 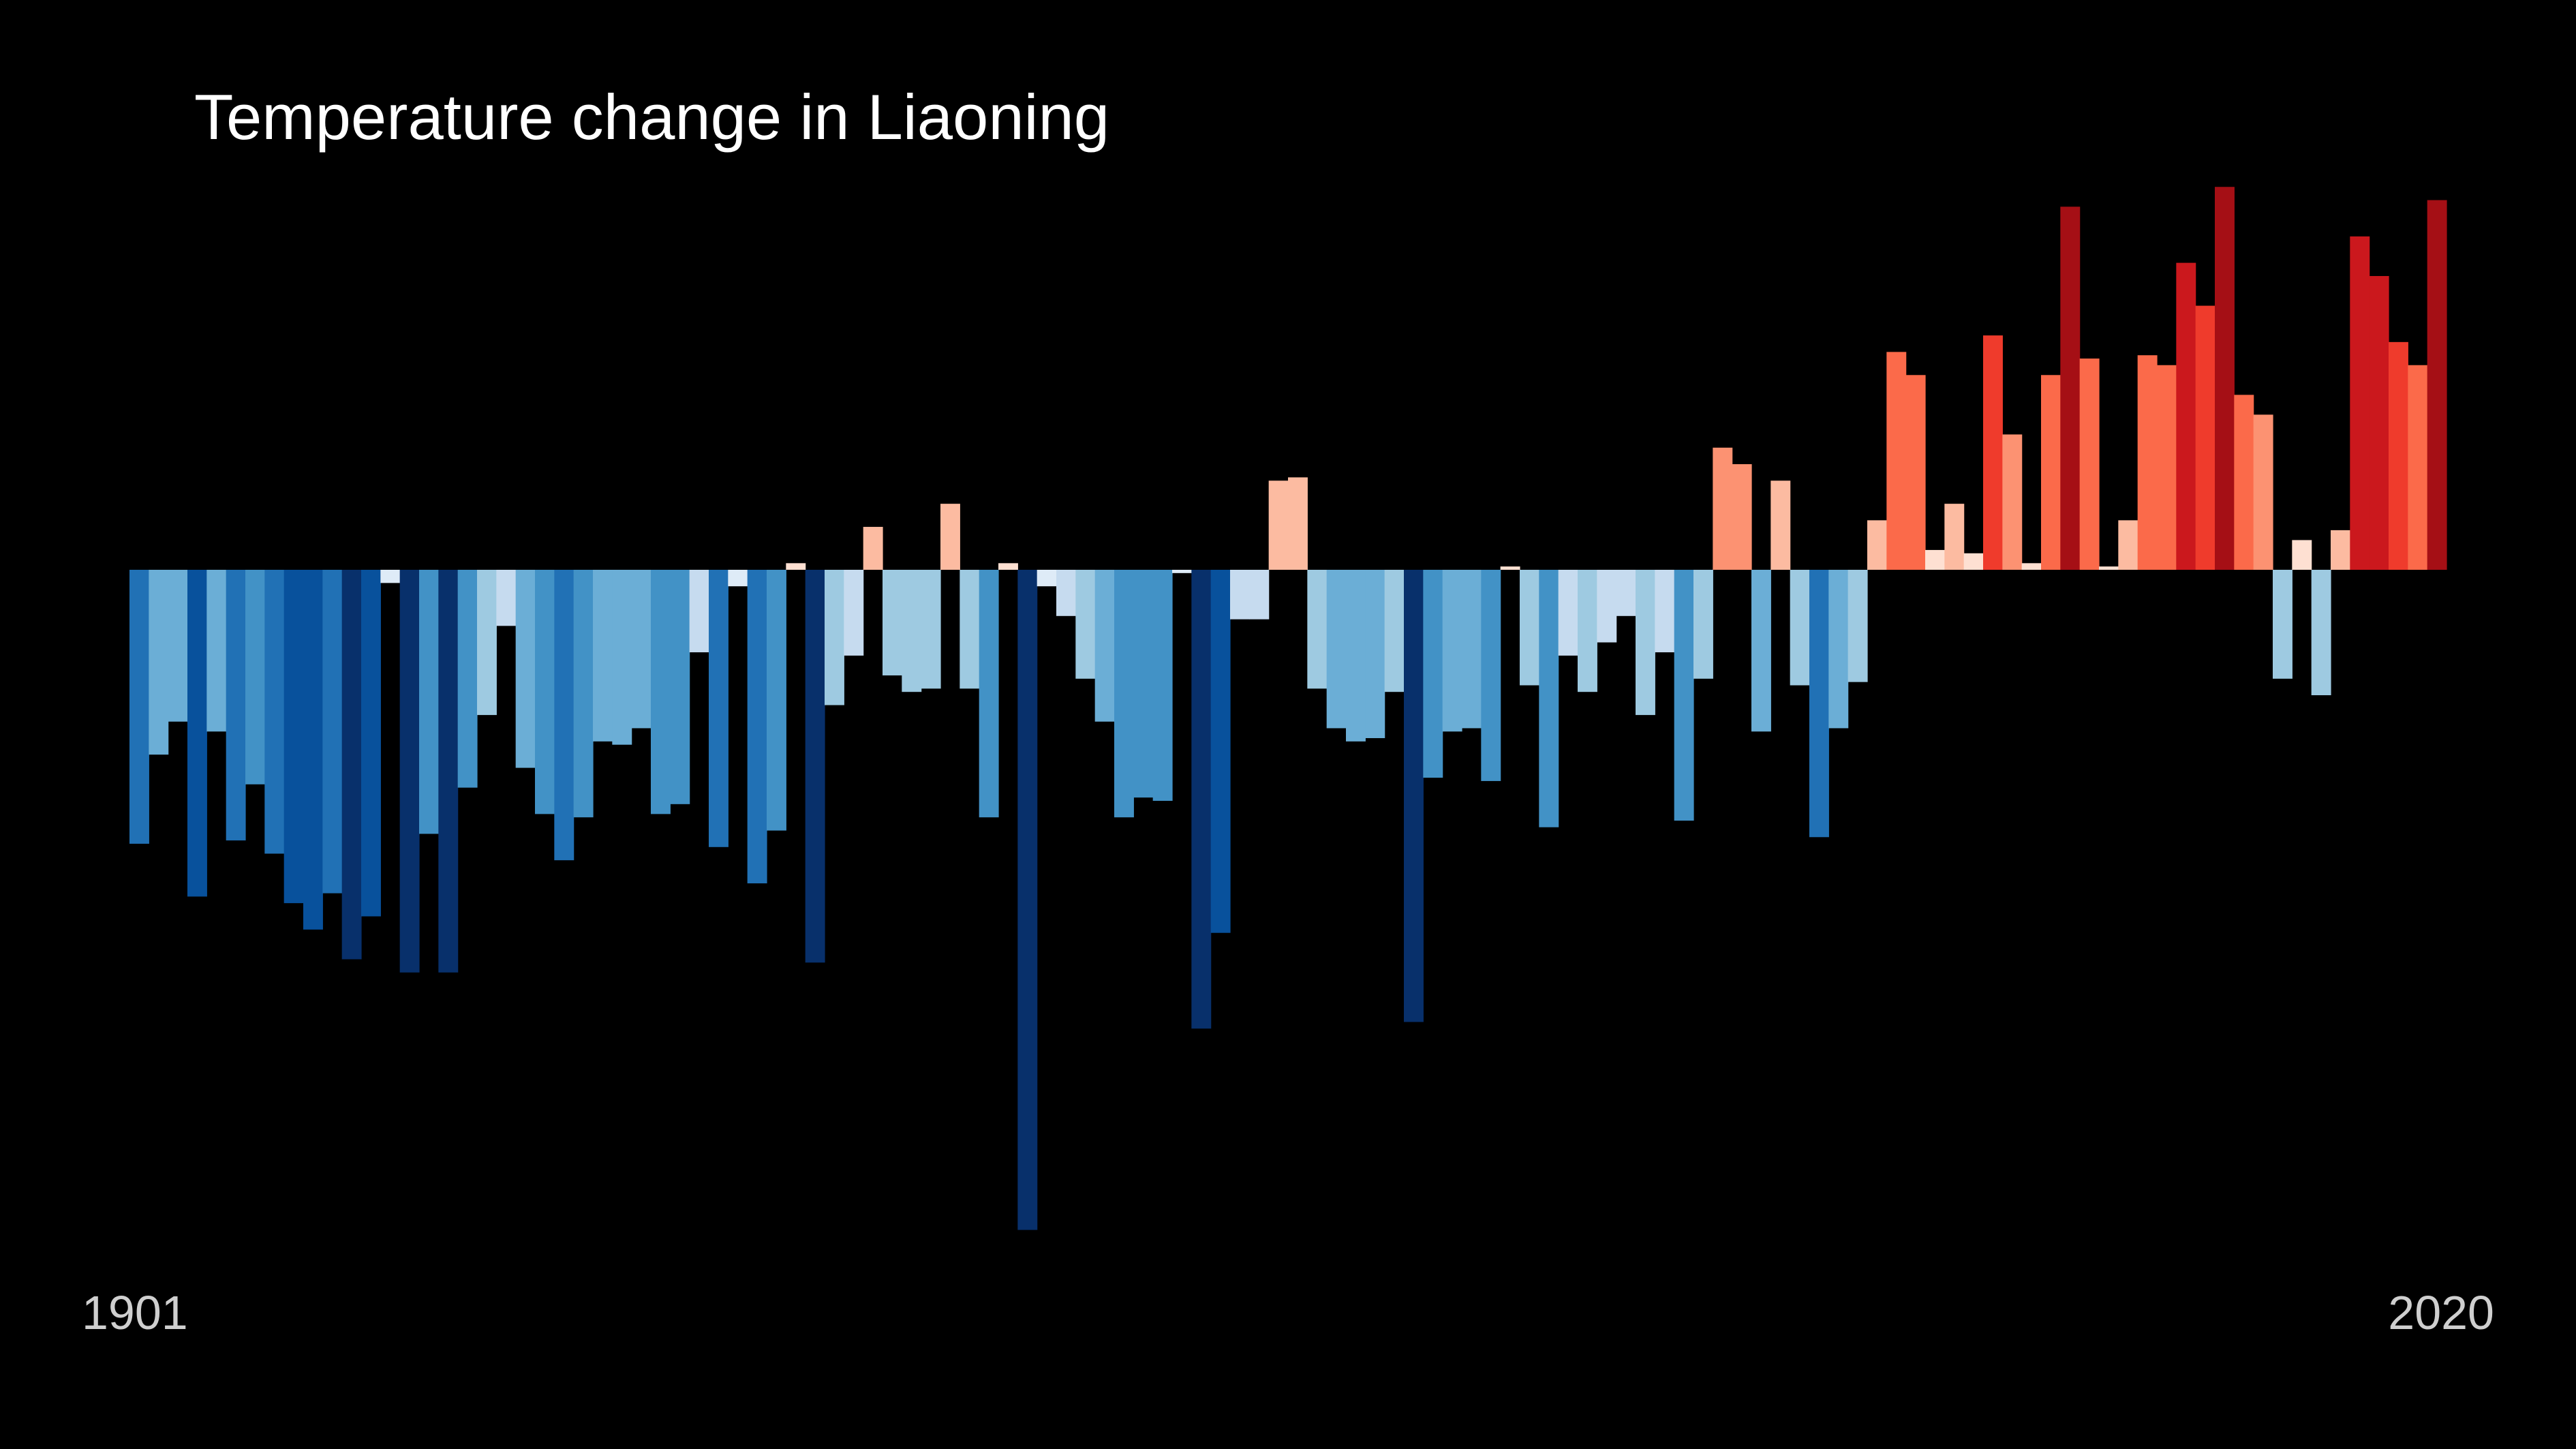 I want to click on bar-2019, so click(x=2418, y=467).